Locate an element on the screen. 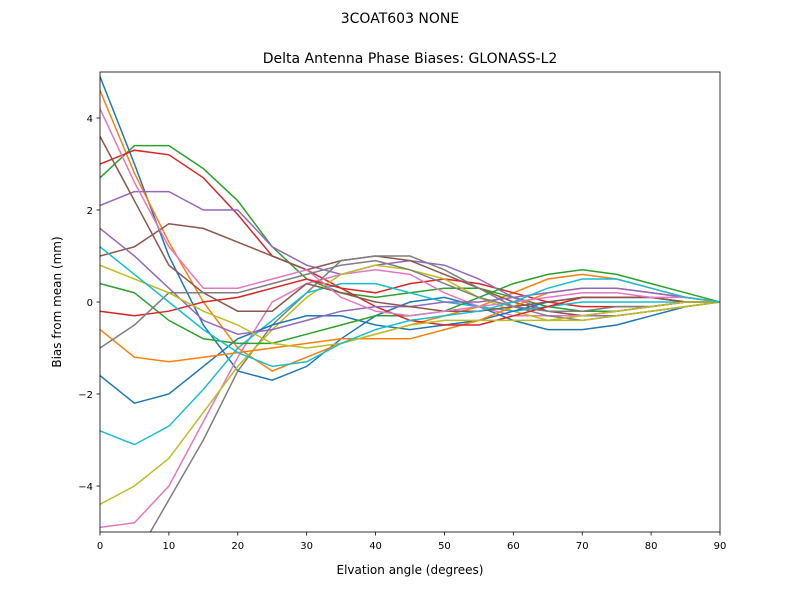 The height and width of the screenshot is (600, 800). x-tick-label: 10 is located at coordinates (169, 546).